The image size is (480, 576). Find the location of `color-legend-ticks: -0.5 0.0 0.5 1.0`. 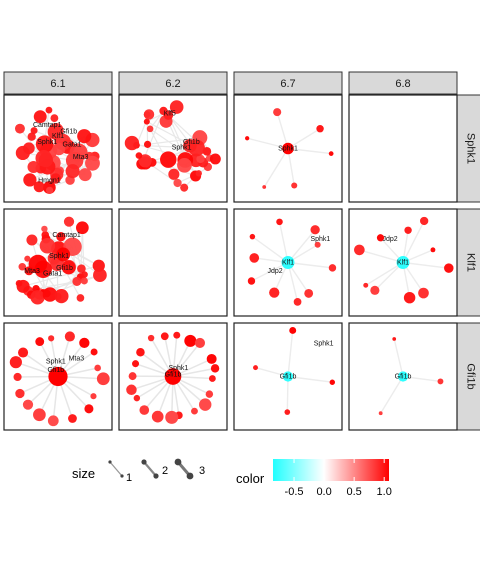

color-legend-ticks: -0.5 0.0 0.5 1.0 is located at coordinates (338, 478).